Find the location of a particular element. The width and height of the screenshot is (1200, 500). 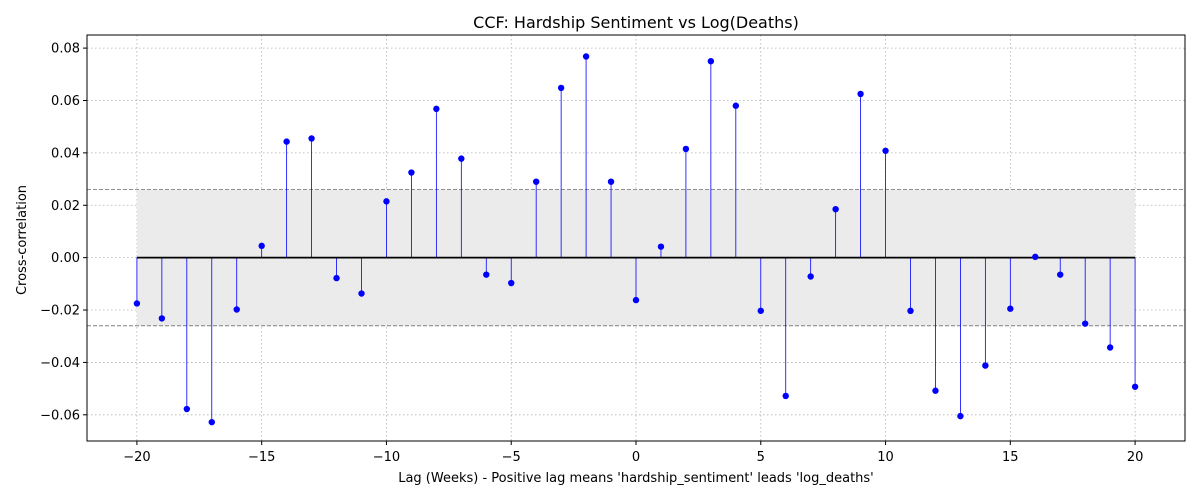

x-tick-label: −10 is located at coordinates (386, 457).